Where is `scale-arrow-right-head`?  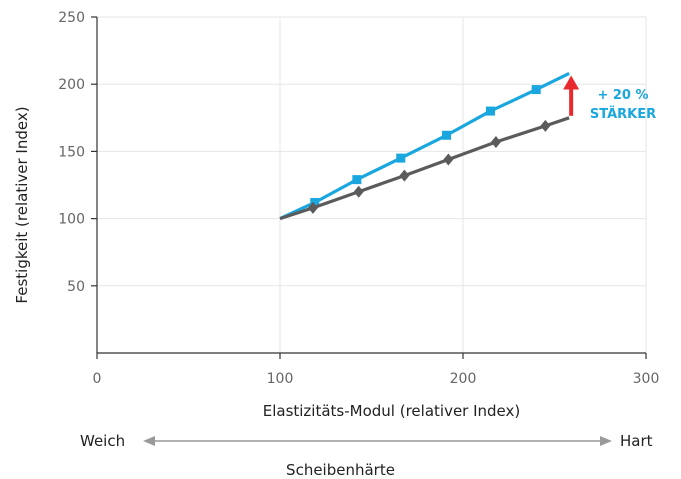 scale-arrow-right-head is located at coordinates (606, 441).